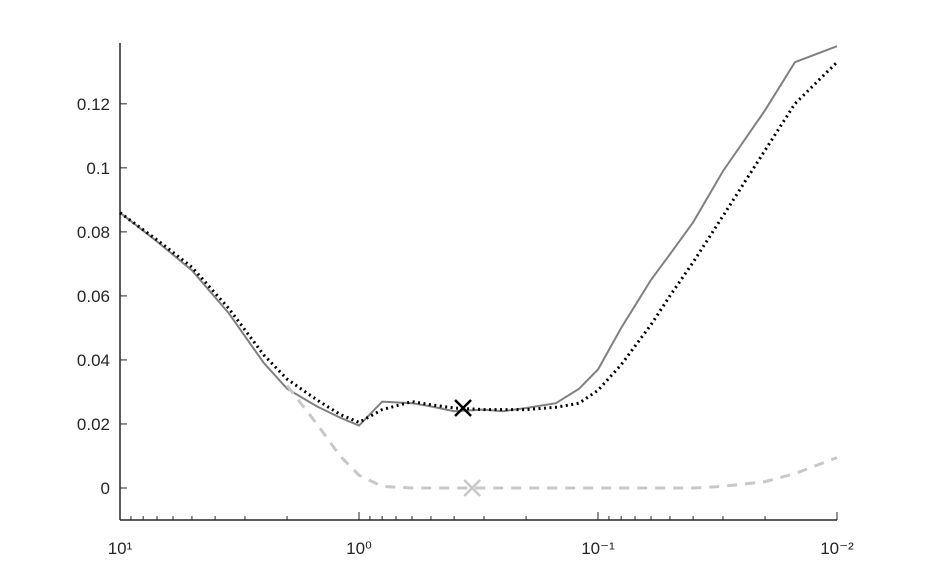  What do you see at coordinates (93, 424) in the screenshot?
I see `y-tick-label: 0.02` at bounding box center [93, 424].